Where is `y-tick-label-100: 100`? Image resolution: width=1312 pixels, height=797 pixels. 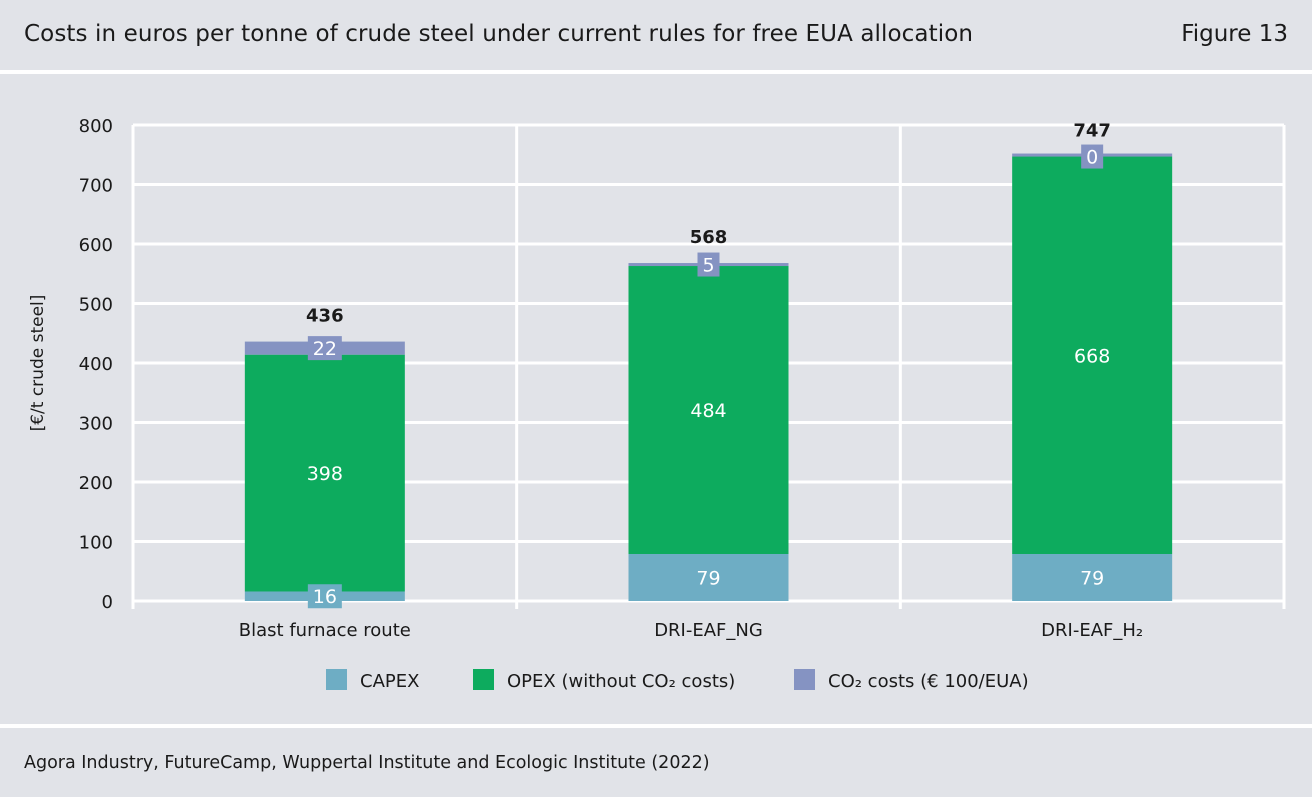
y-tick-label-100: 100 is located at coordinates (96, 543).